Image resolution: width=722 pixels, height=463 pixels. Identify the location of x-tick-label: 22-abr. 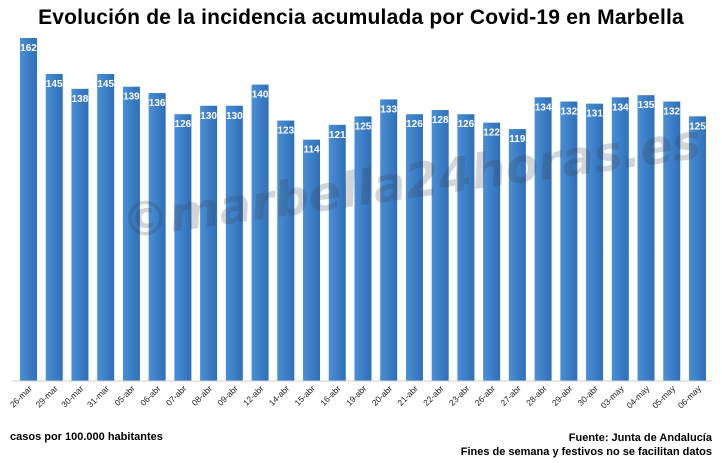
(433, 395).